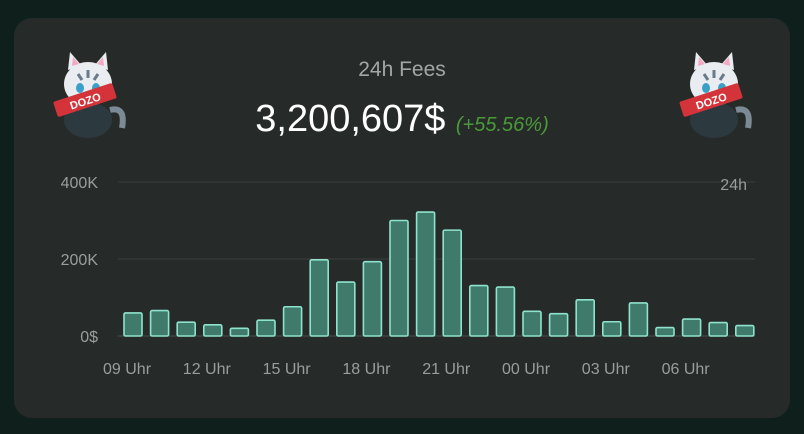 This screenshot has width=804, height=434. I want to click on range-label: 24h, so click(733, 185).